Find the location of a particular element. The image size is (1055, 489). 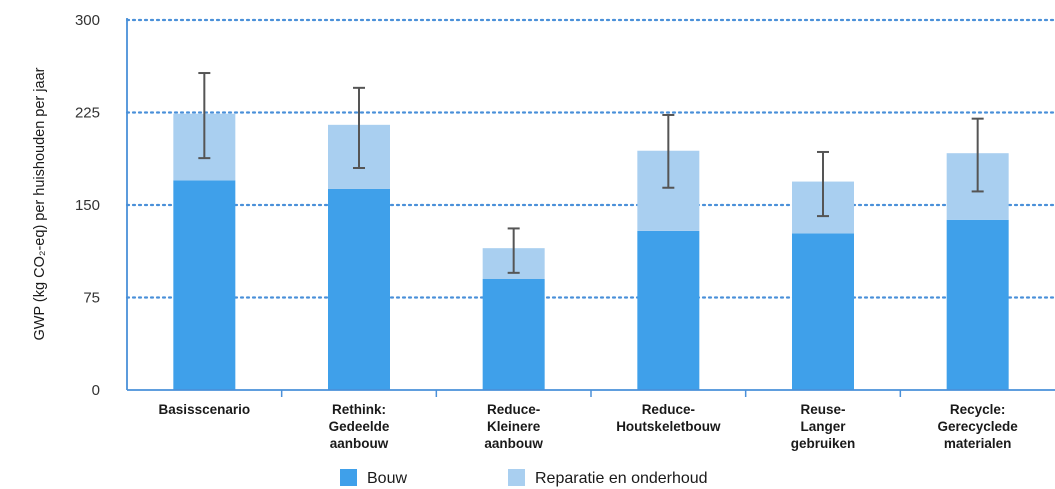

legend-label: Reparatie en onderhoud is located at coordinates (621, 478).